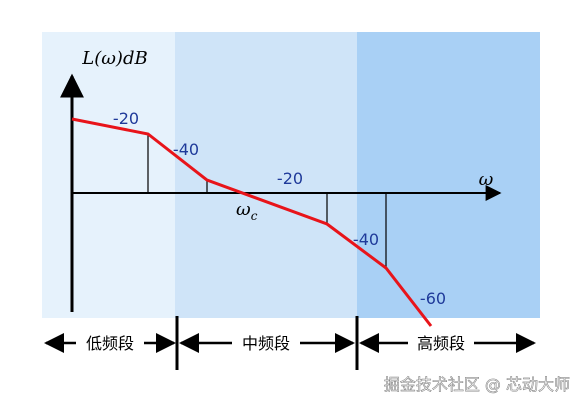  What do you see at coordinates (486, 179) in the screenshot?
I see `x-axis-label: ω` at bounding box center [486, 179].